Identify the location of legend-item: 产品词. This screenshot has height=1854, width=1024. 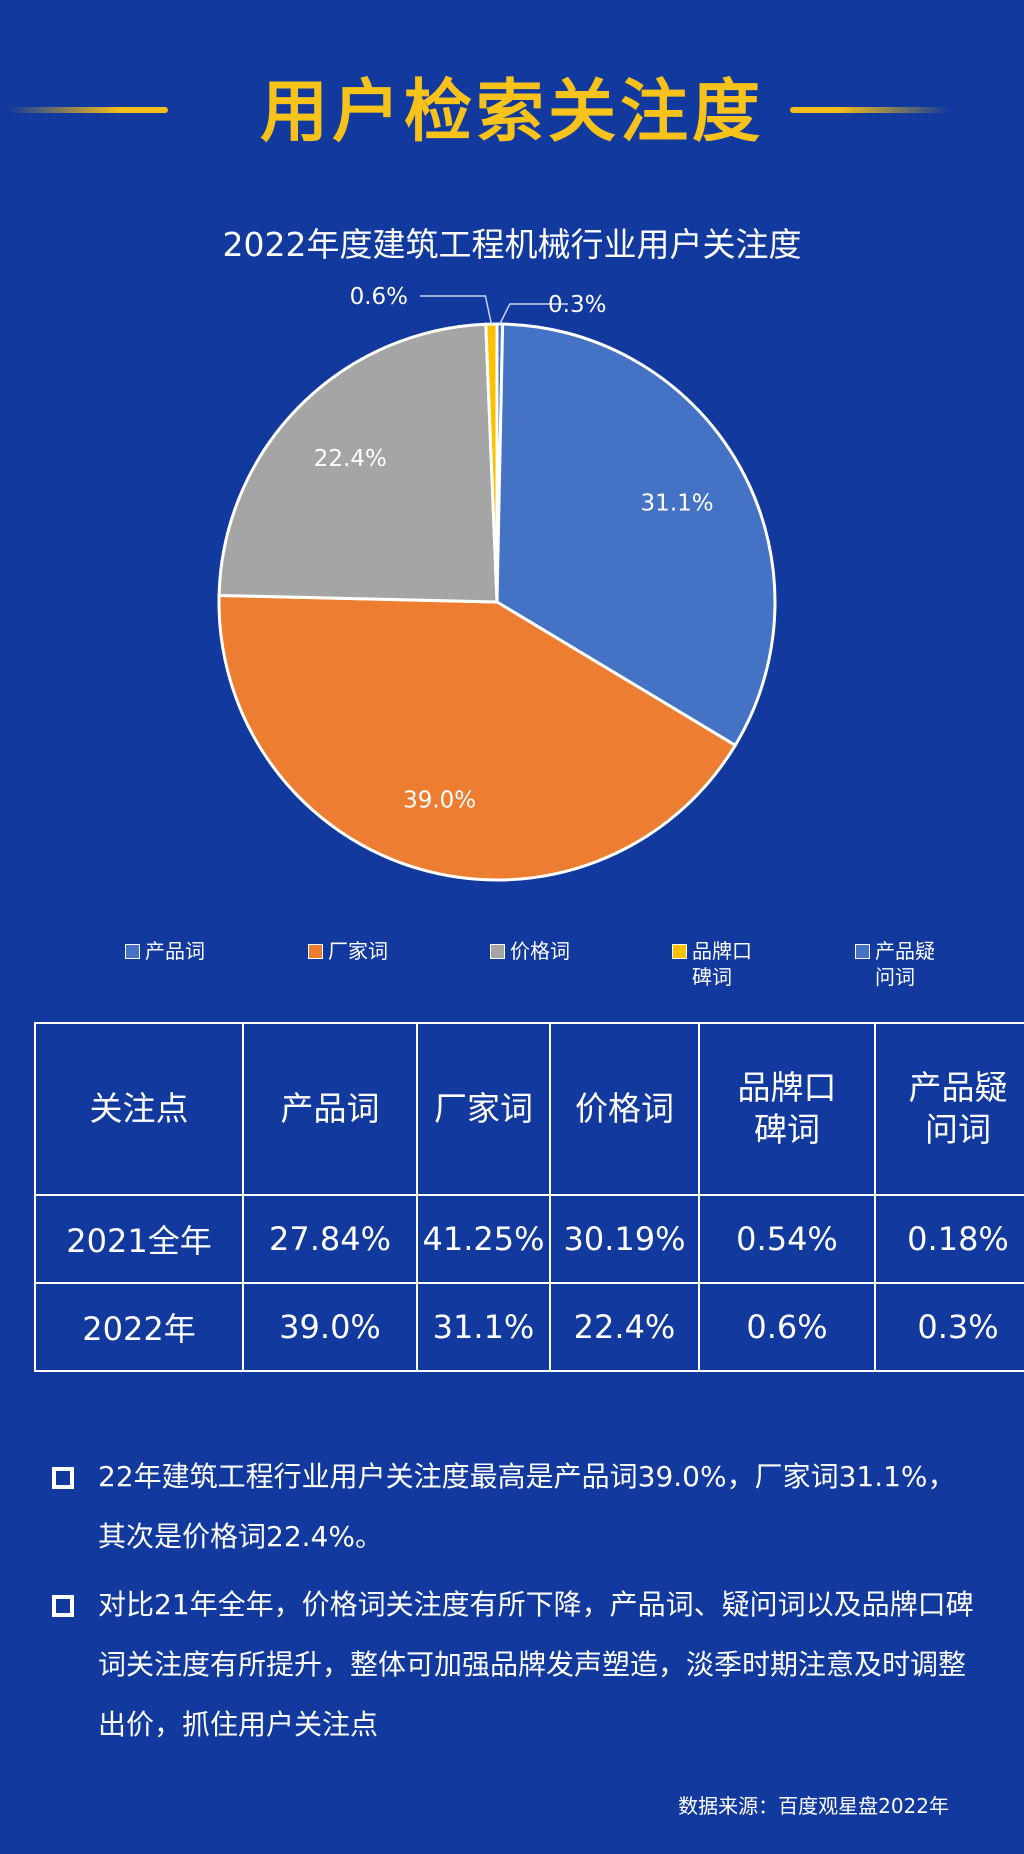
(170, 951).